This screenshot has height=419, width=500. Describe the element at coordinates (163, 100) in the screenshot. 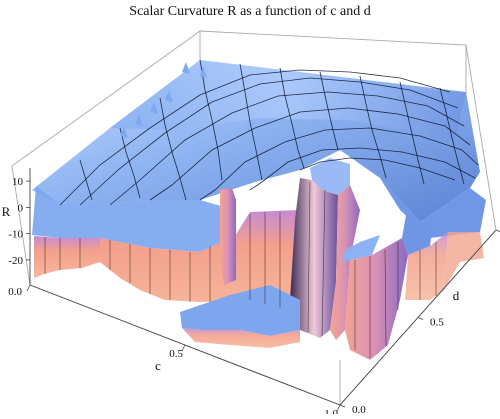

I see `ridge-spikes` at that location.